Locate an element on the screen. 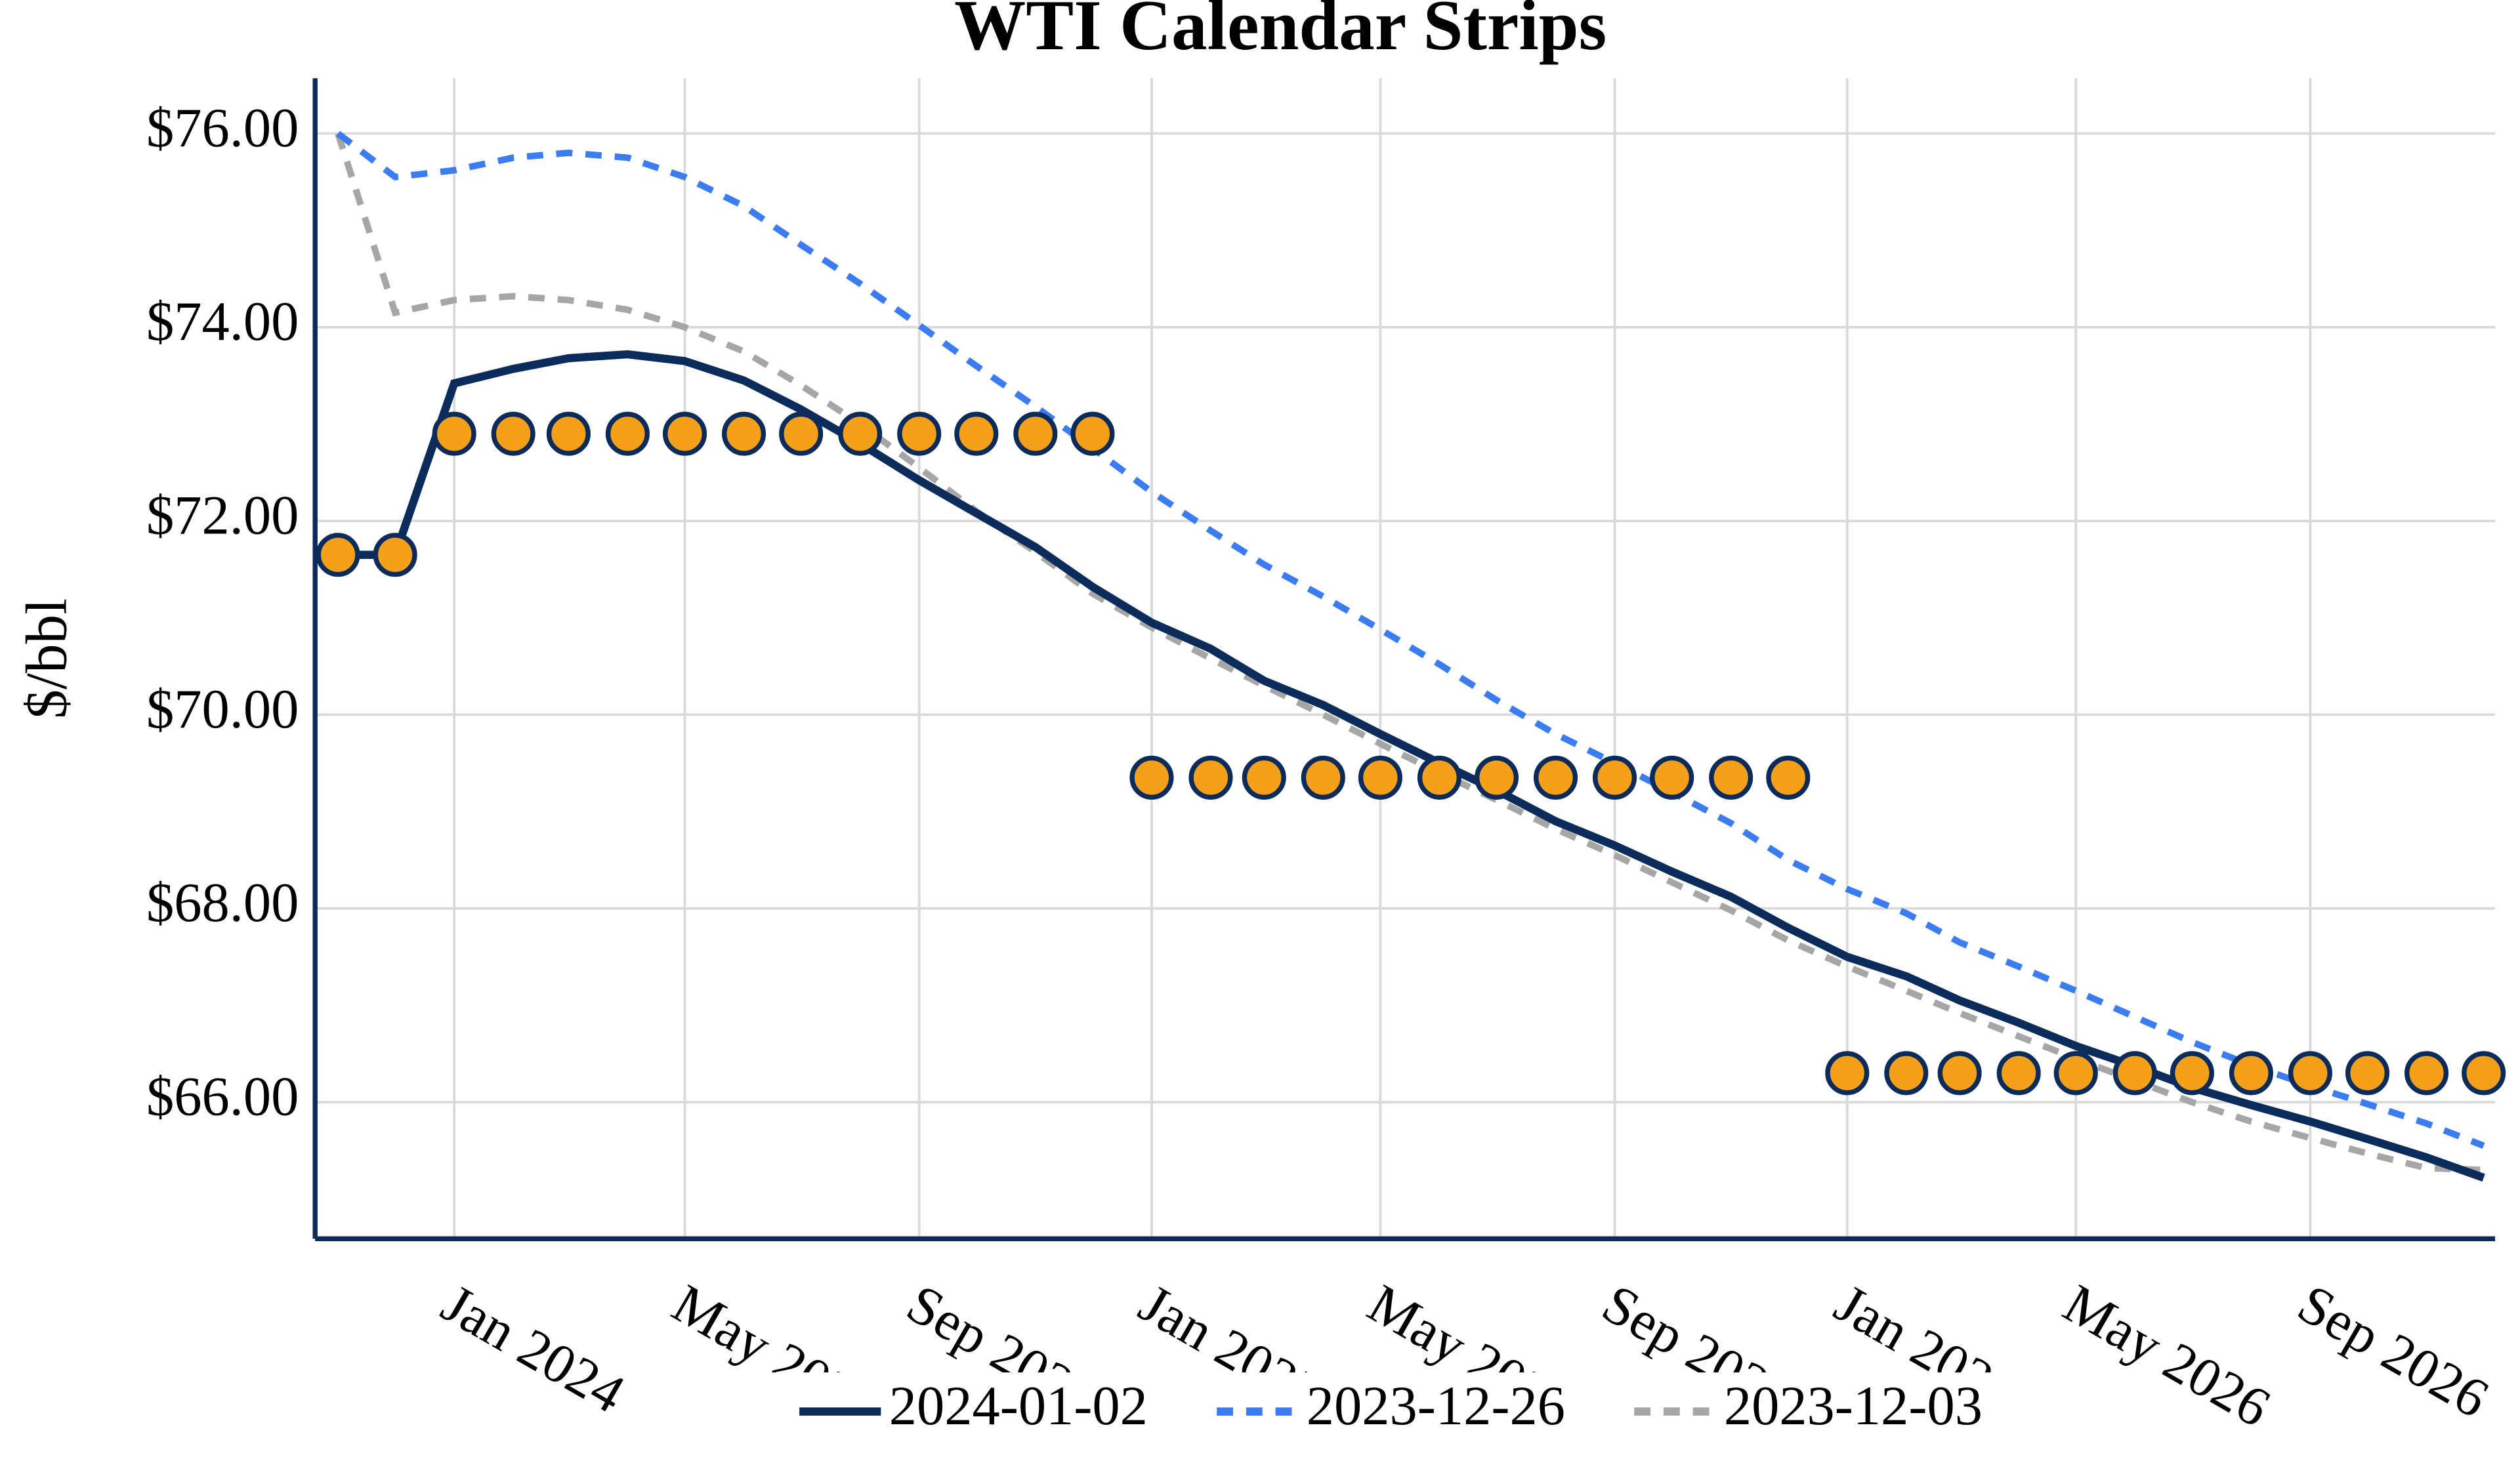  legend-label: 2024-01-02 is located at coordinates (1018, 1406).